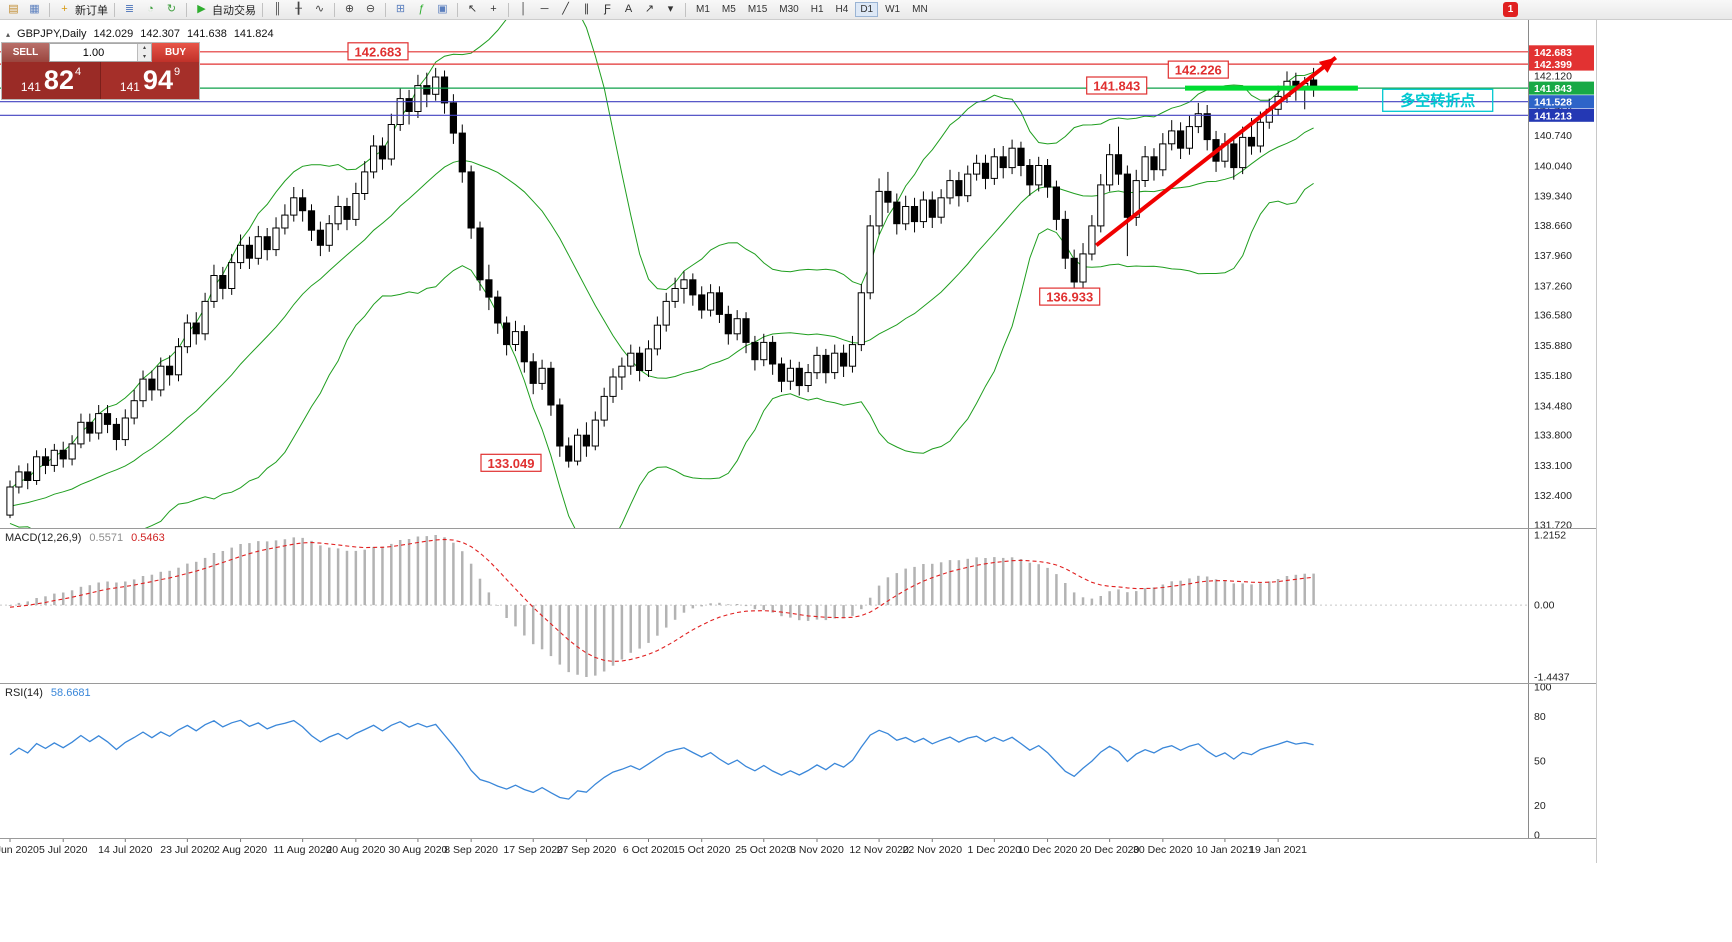  Describe the element at coordinates (148, 538) in the screenshot. I see `macd-signal-value: 0.5463` at that location.